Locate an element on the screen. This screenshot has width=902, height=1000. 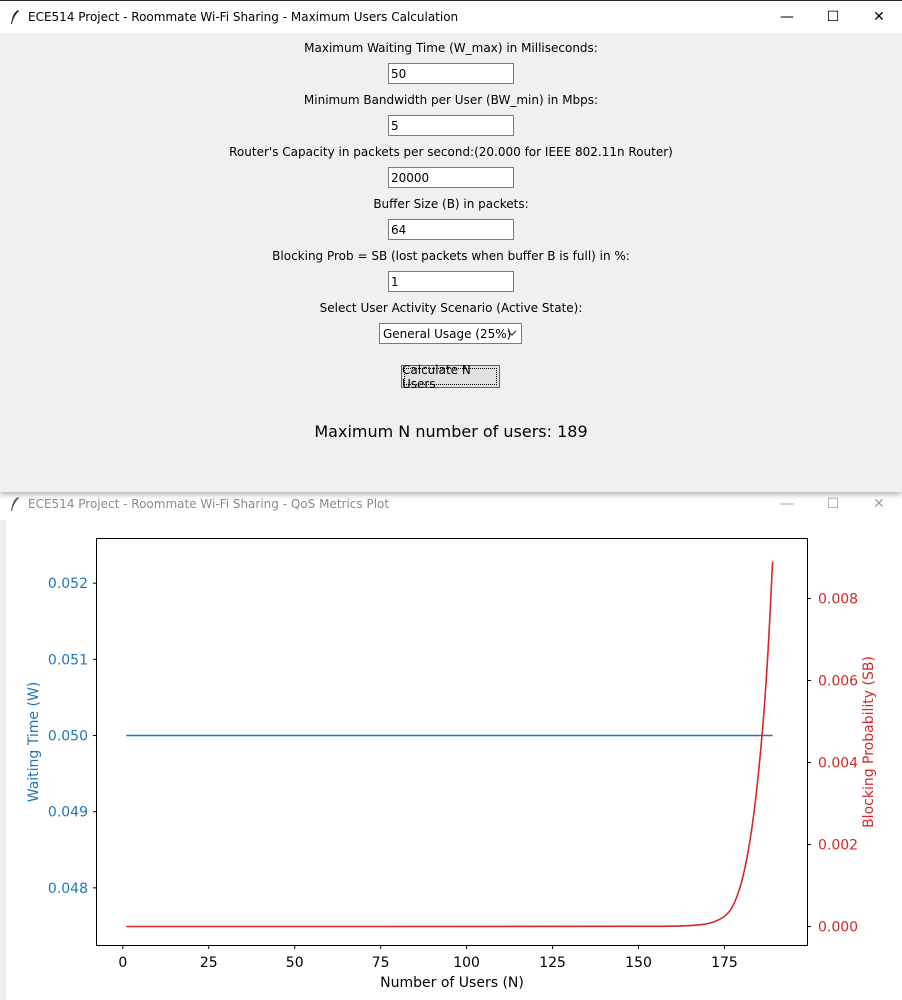
scenario-value: General Usage (25%) is located at coordinates (447, 334).